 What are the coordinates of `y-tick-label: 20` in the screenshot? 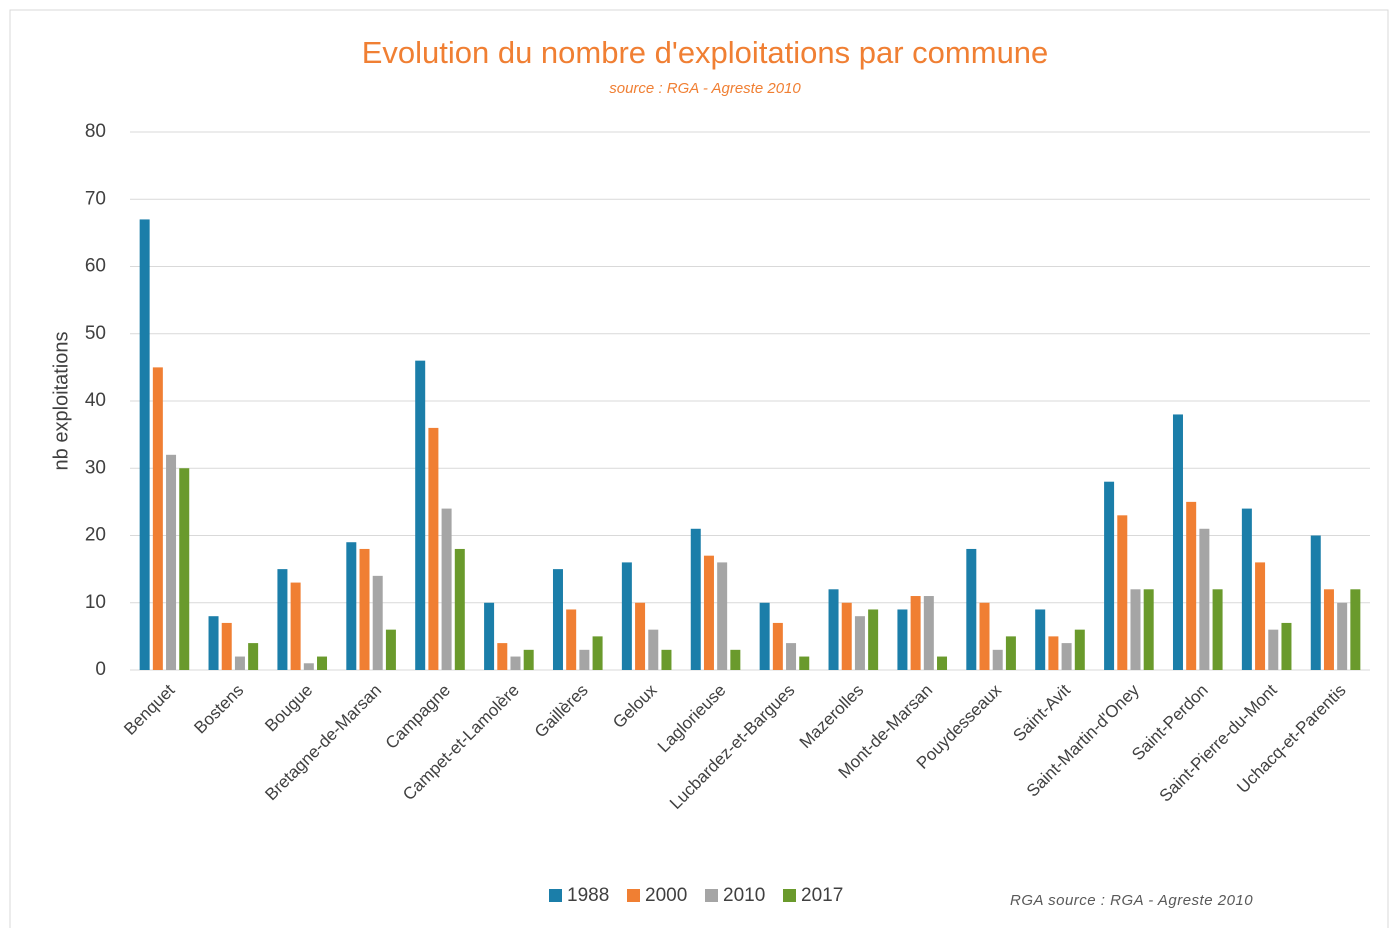 It's located at (95, 535).